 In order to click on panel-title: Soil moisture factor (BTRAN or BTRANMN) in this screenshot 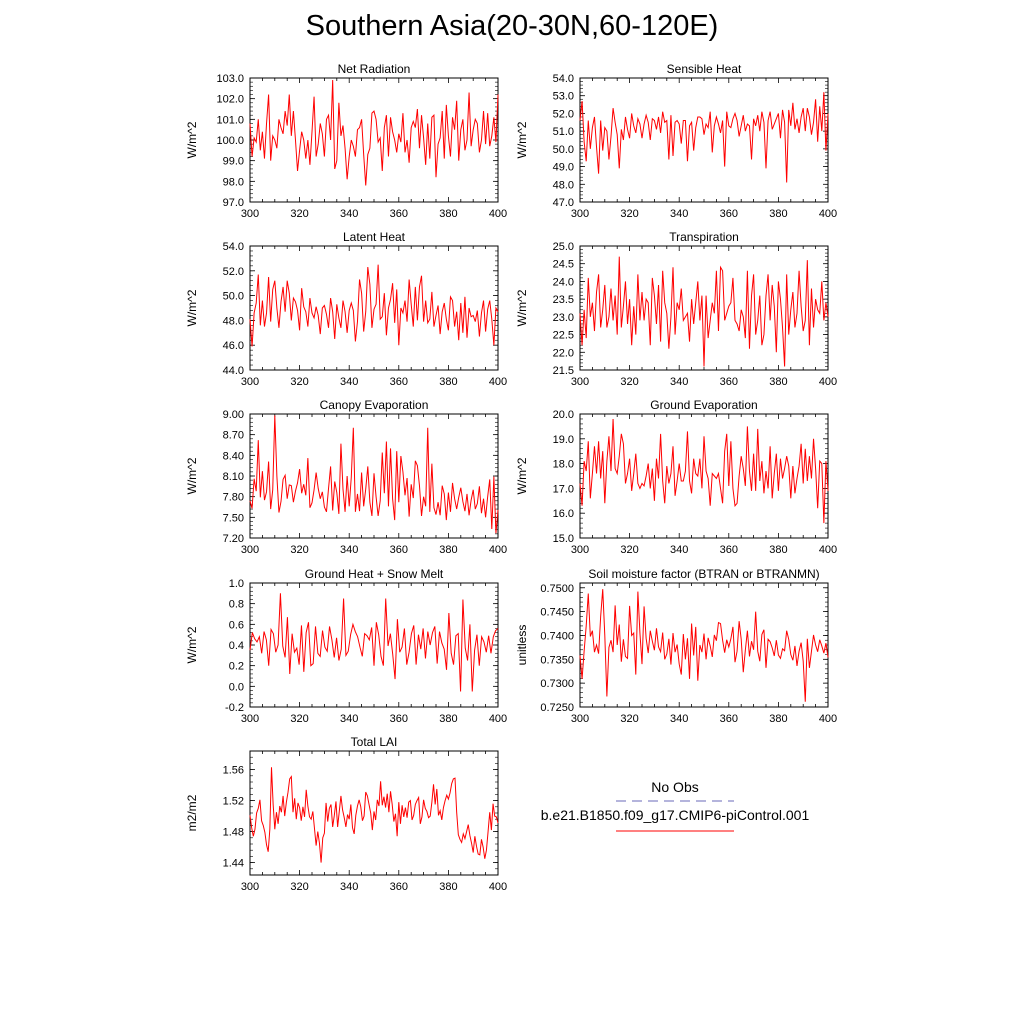, I will do `click(703, 574)`.